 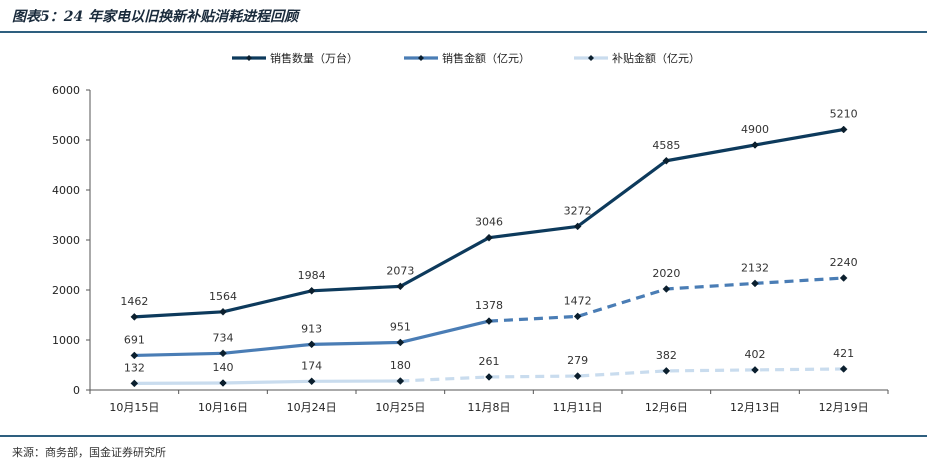 I want to click on legend-label: 补贴金额（亿元）, so click(x=656, y=58).